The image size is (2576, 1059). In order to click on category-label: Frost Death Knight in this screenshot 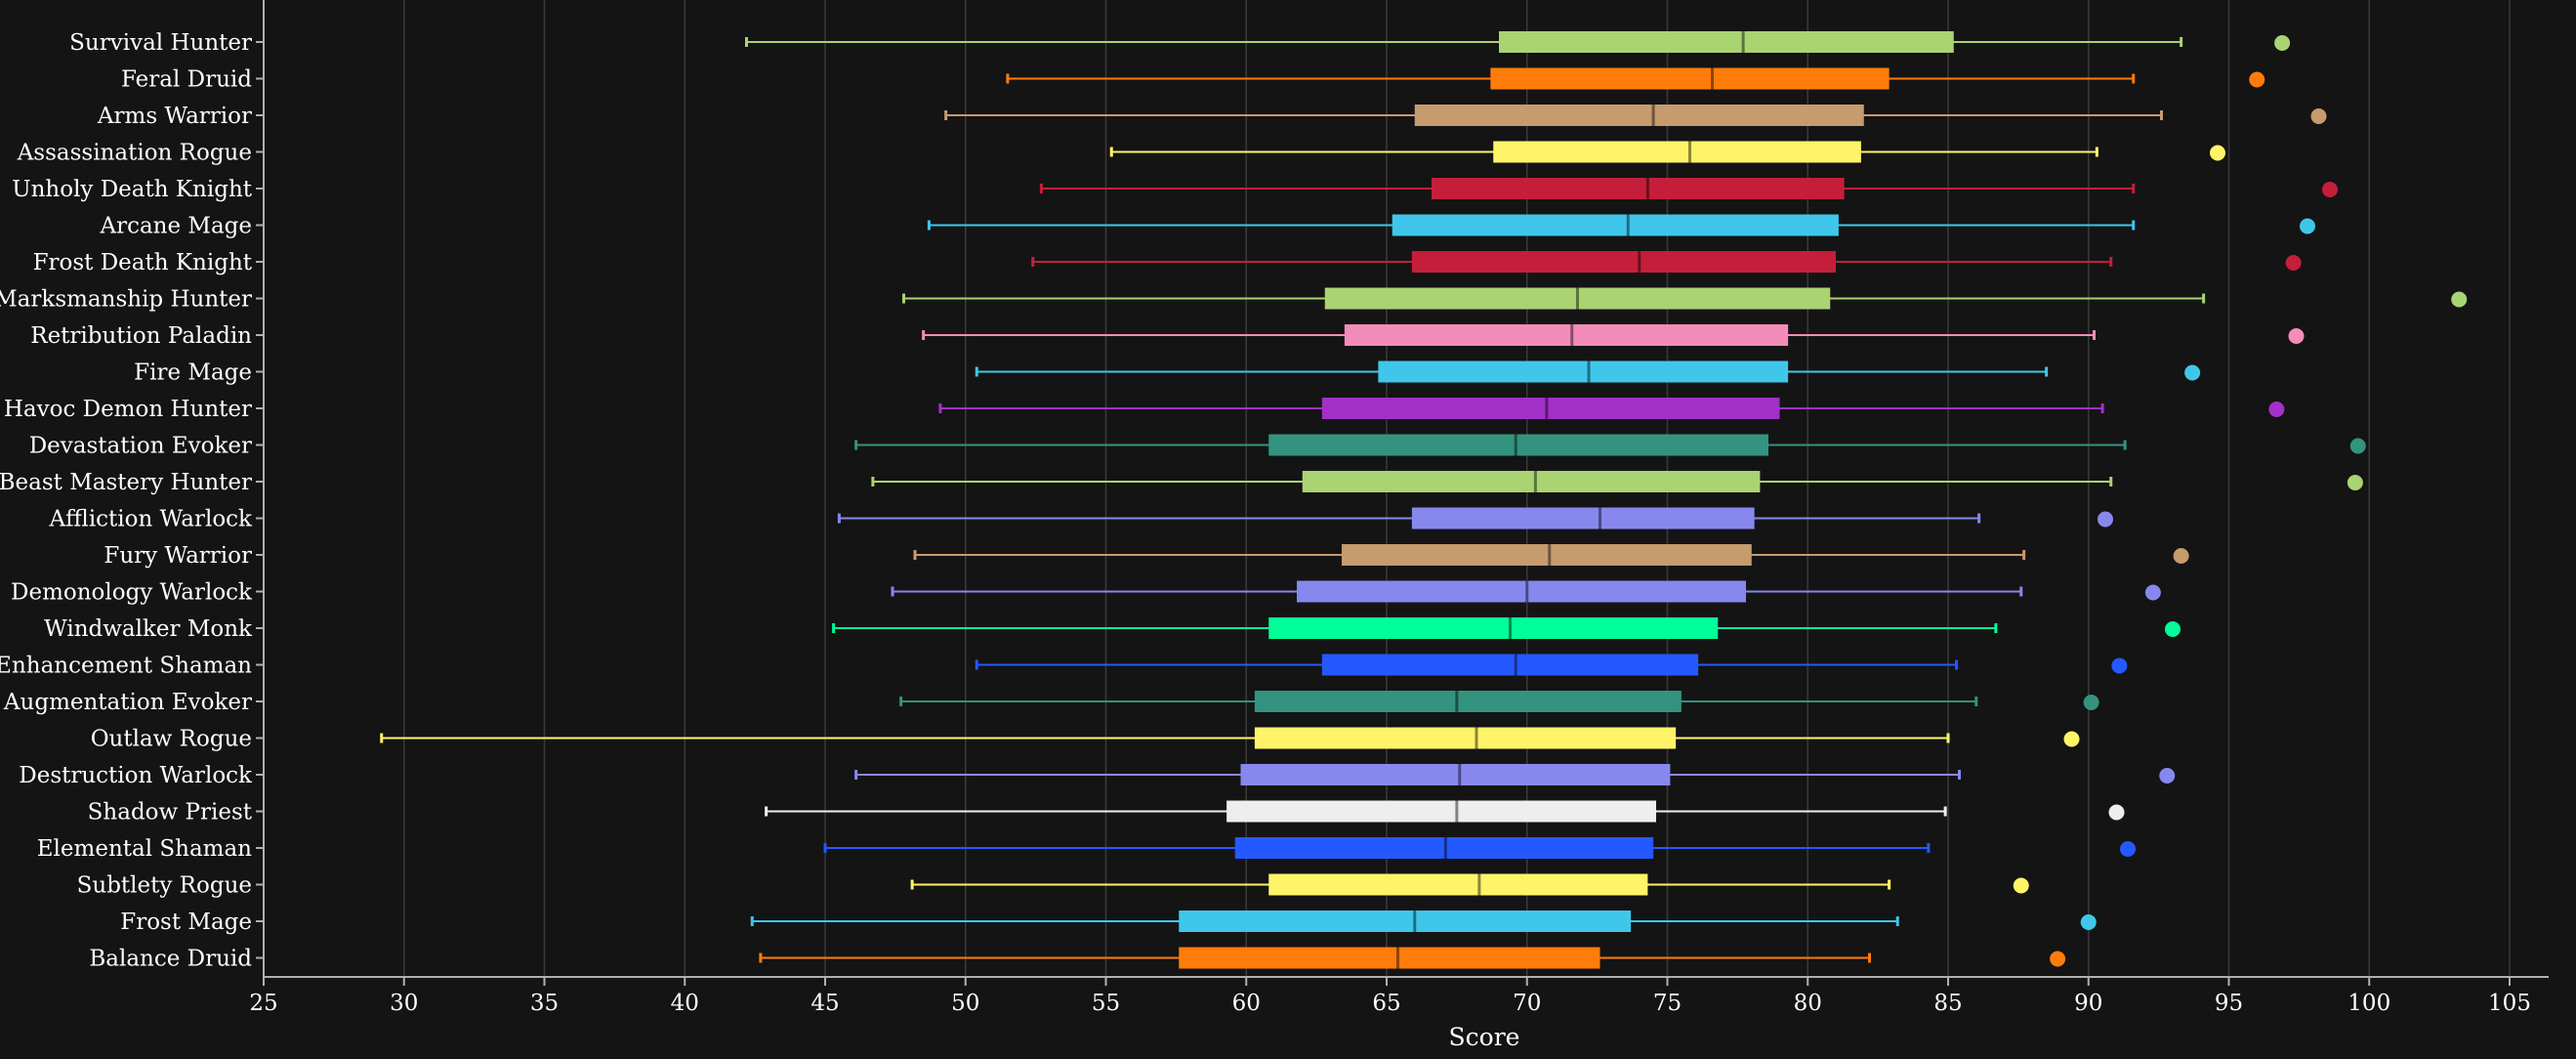, I will do `click(143, 262)`.